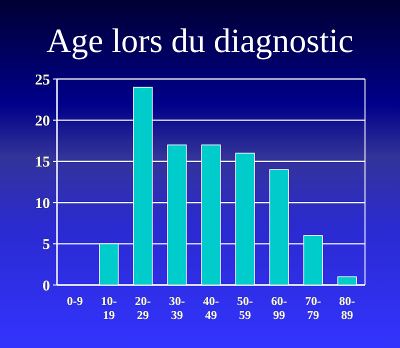 The height and width of the screenshot is (348, 400). Describe the element at coordinates (46, 286) in the screenshot. I see `y-tick-label: 0` at that location.